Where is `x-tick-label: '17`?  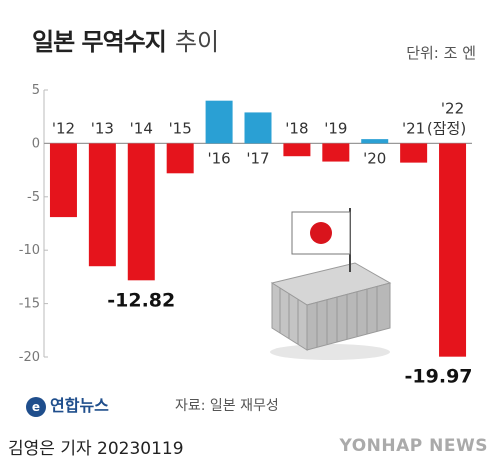
x-tick-label: '17 is located at coordinates (257, 158).